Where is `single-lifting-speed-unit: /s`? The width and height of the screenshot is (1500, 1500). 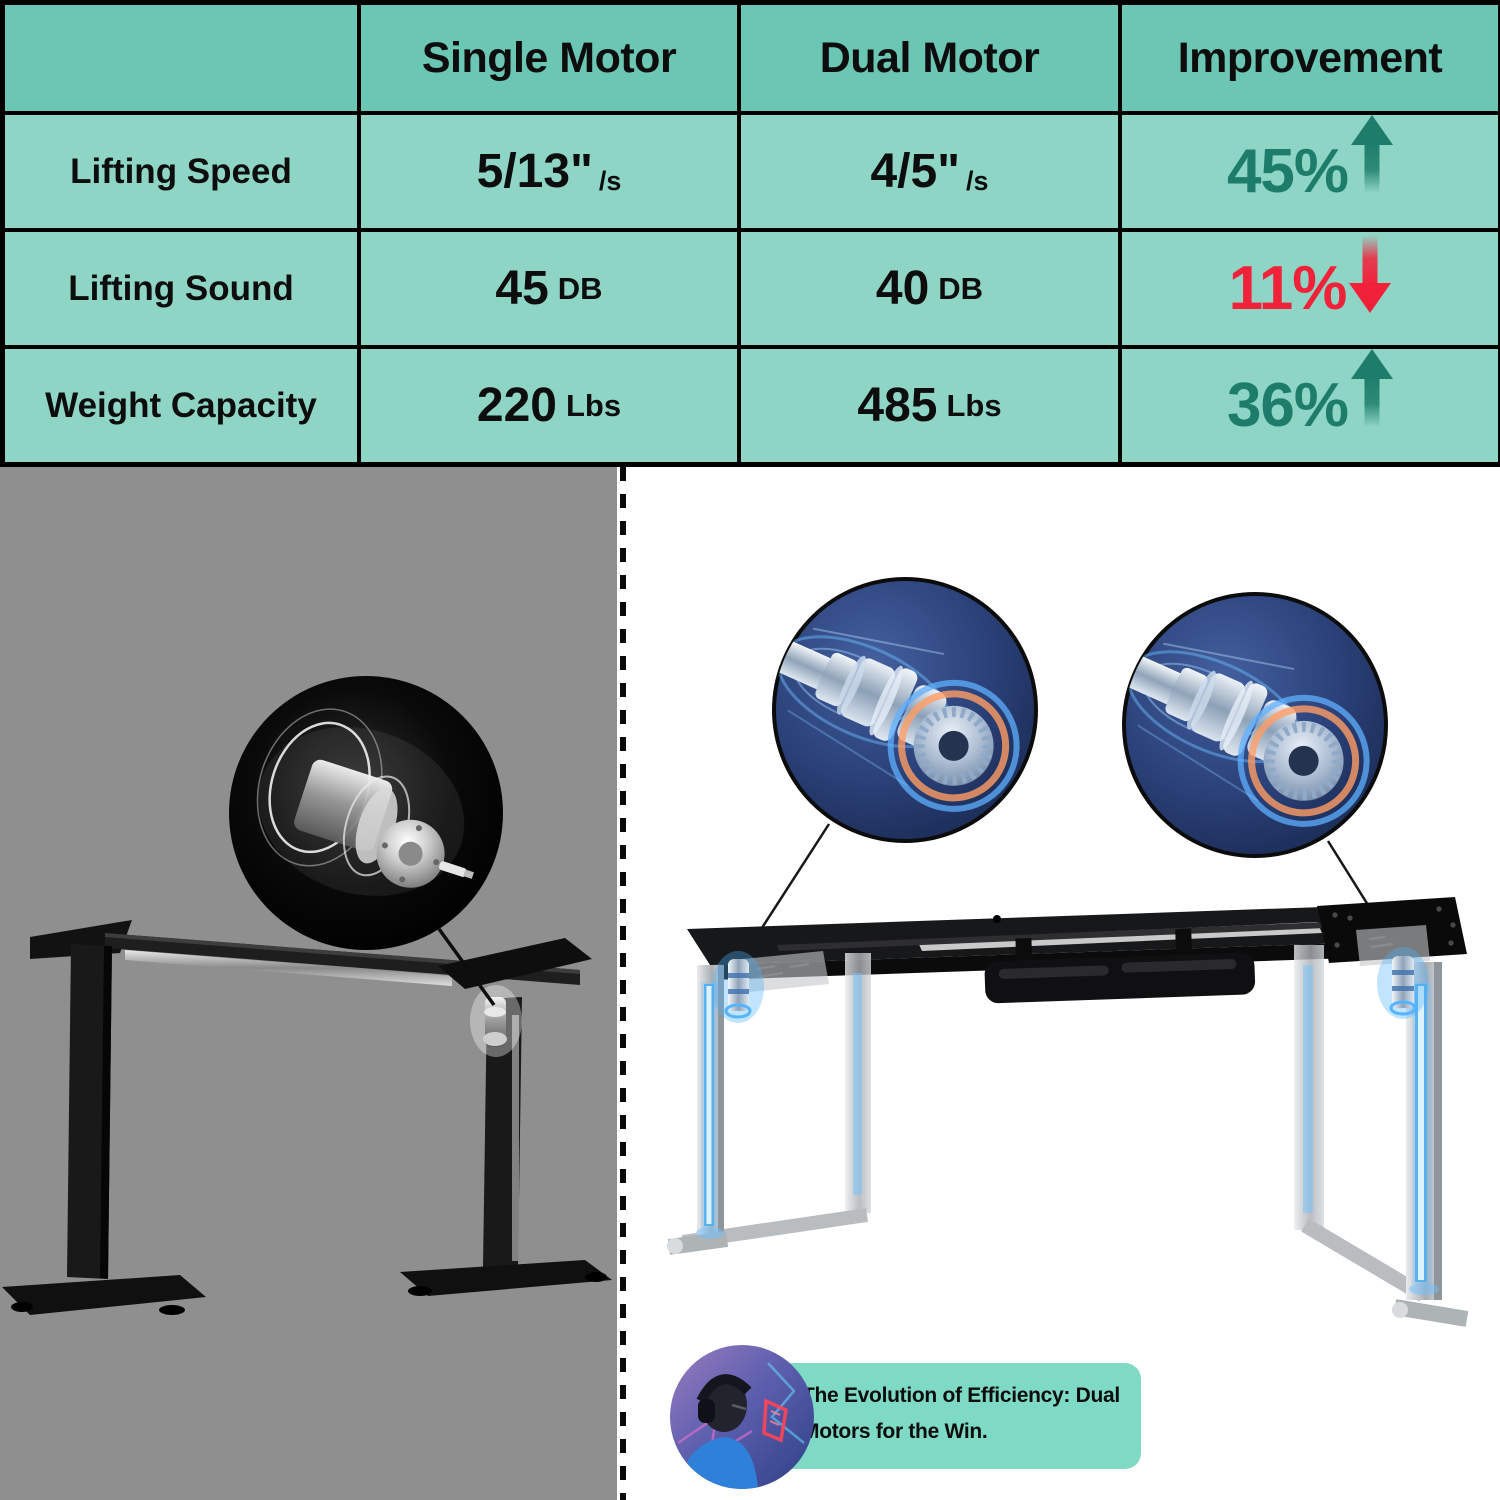
single-lifting-speed-unit: /s is located at coordinates (610, 181).